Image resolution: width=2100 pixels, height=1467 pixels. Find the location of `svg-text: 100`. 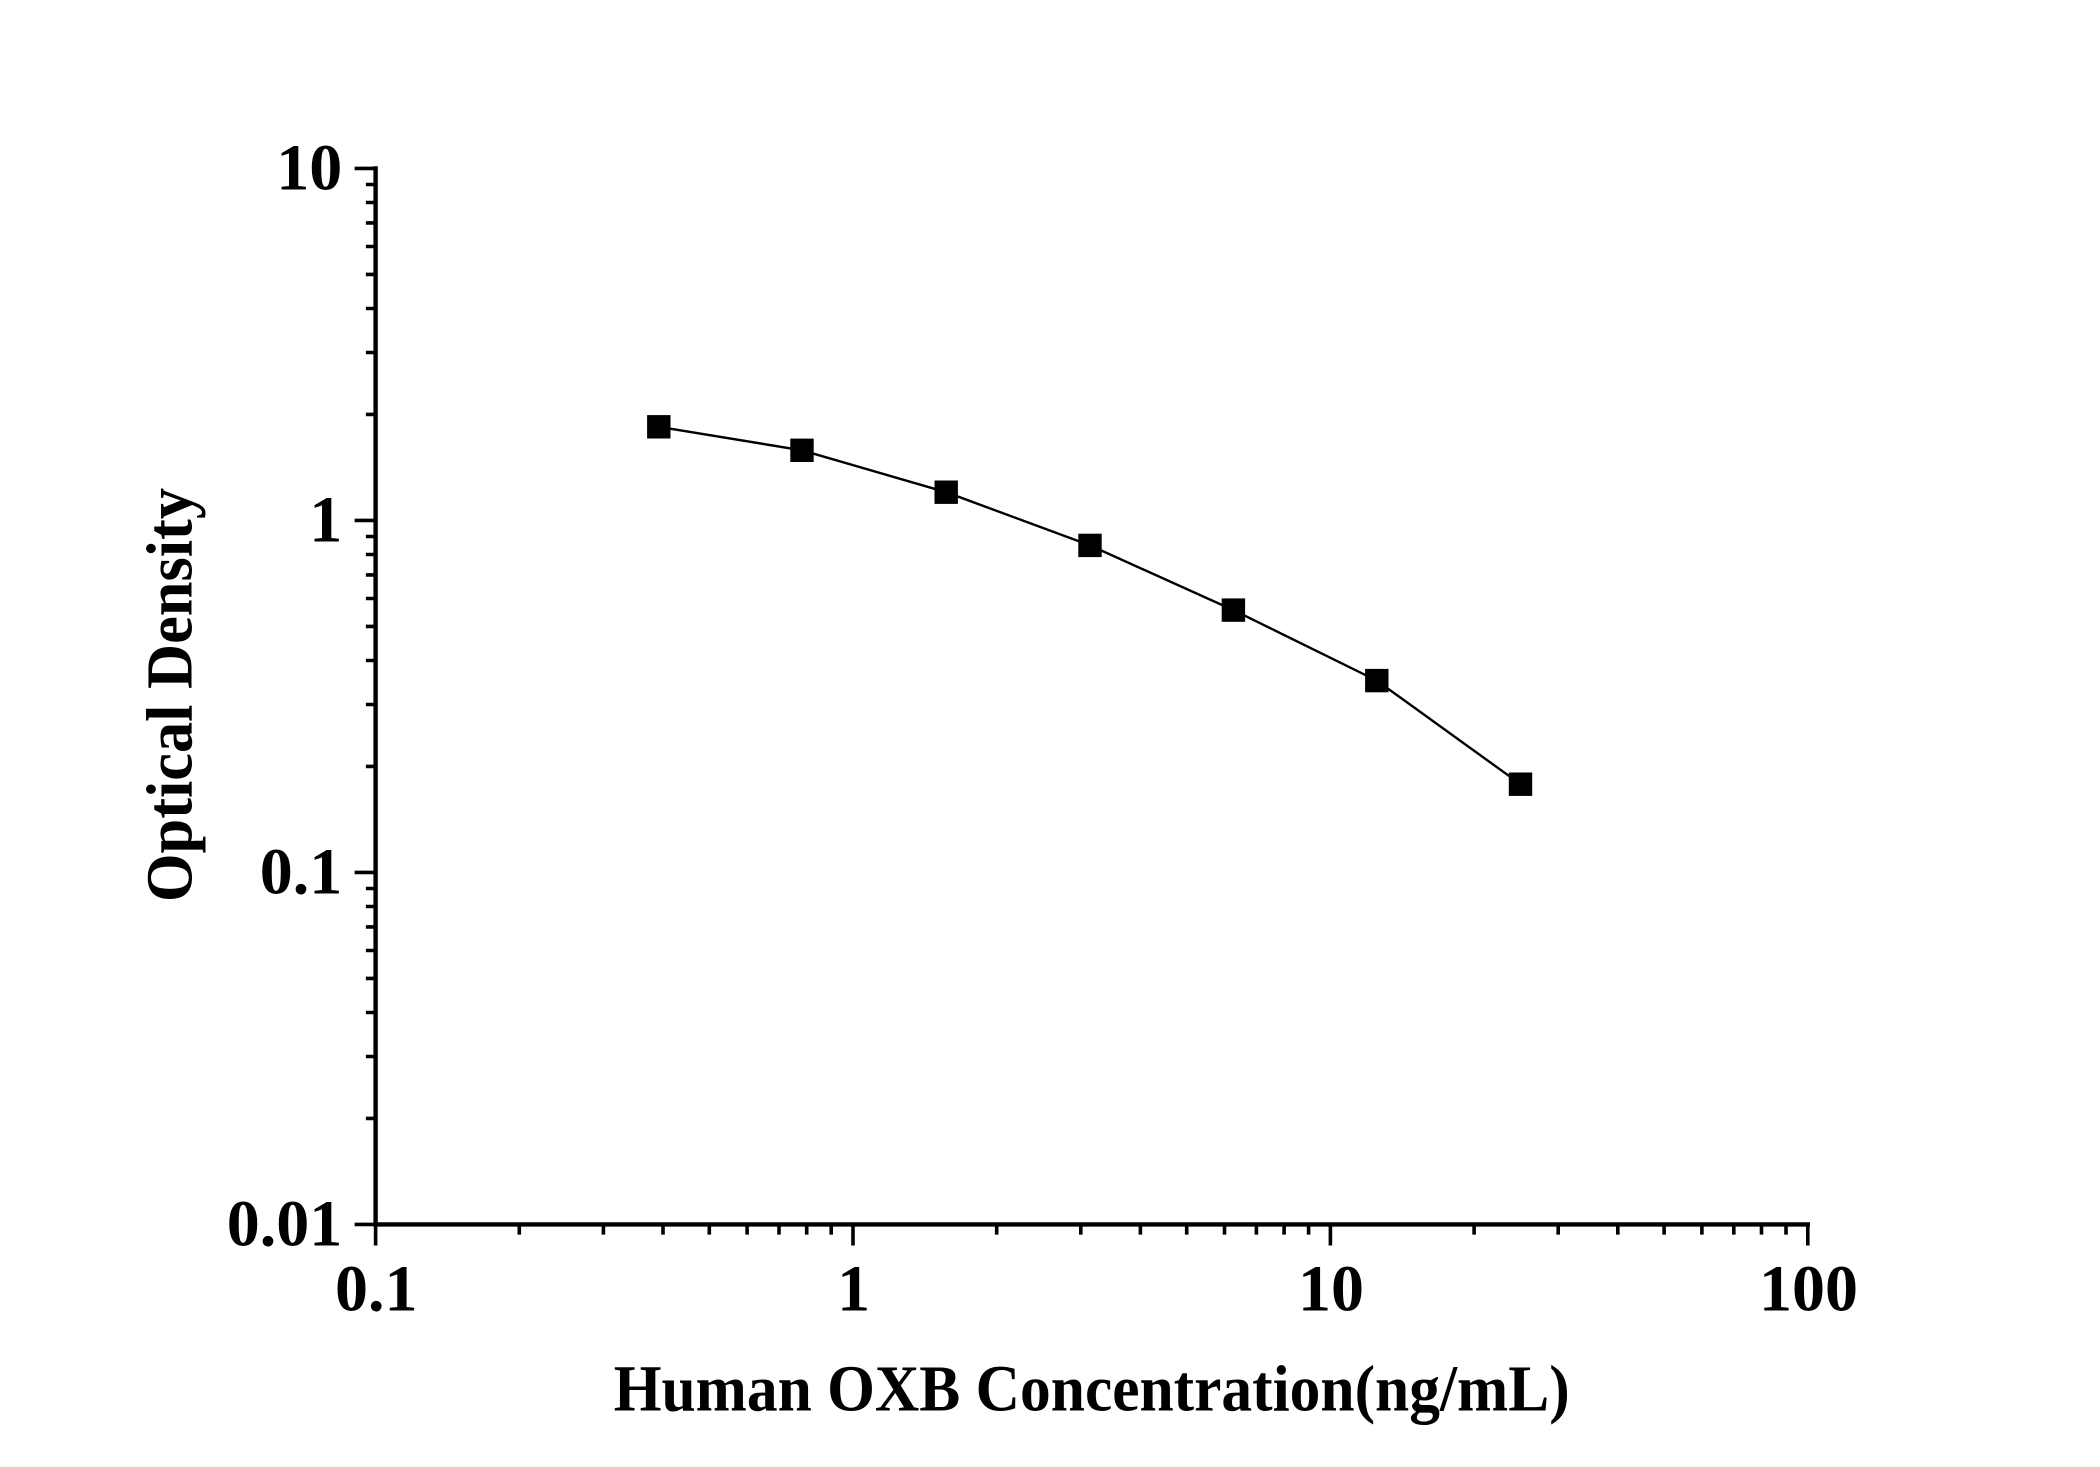

svg-text: 100 is located at coordinates (1808, 1288).